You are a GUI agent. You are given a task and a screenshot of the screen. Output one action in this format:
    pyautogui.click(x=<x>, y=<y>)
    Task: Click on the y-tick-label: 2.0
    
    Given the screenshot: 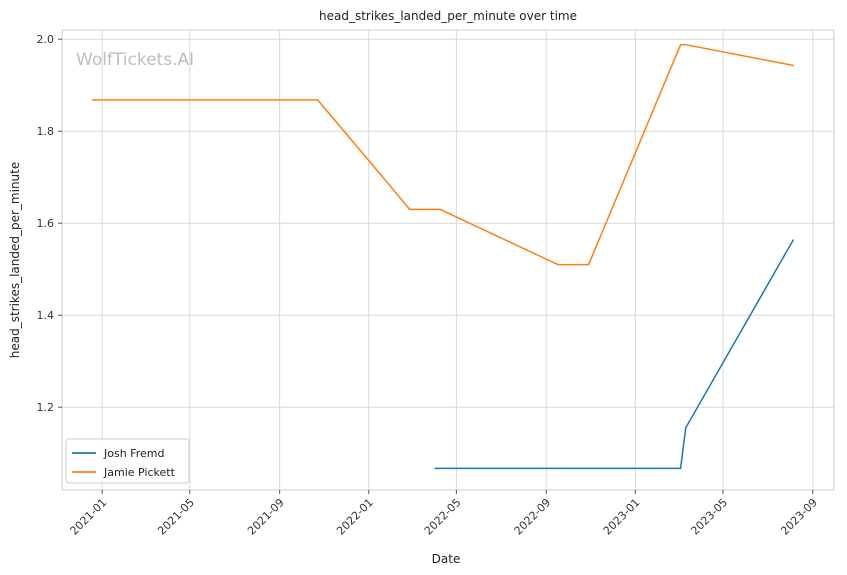 What is the action you would take?
    pyautogui.click(x=46, y=39)
    